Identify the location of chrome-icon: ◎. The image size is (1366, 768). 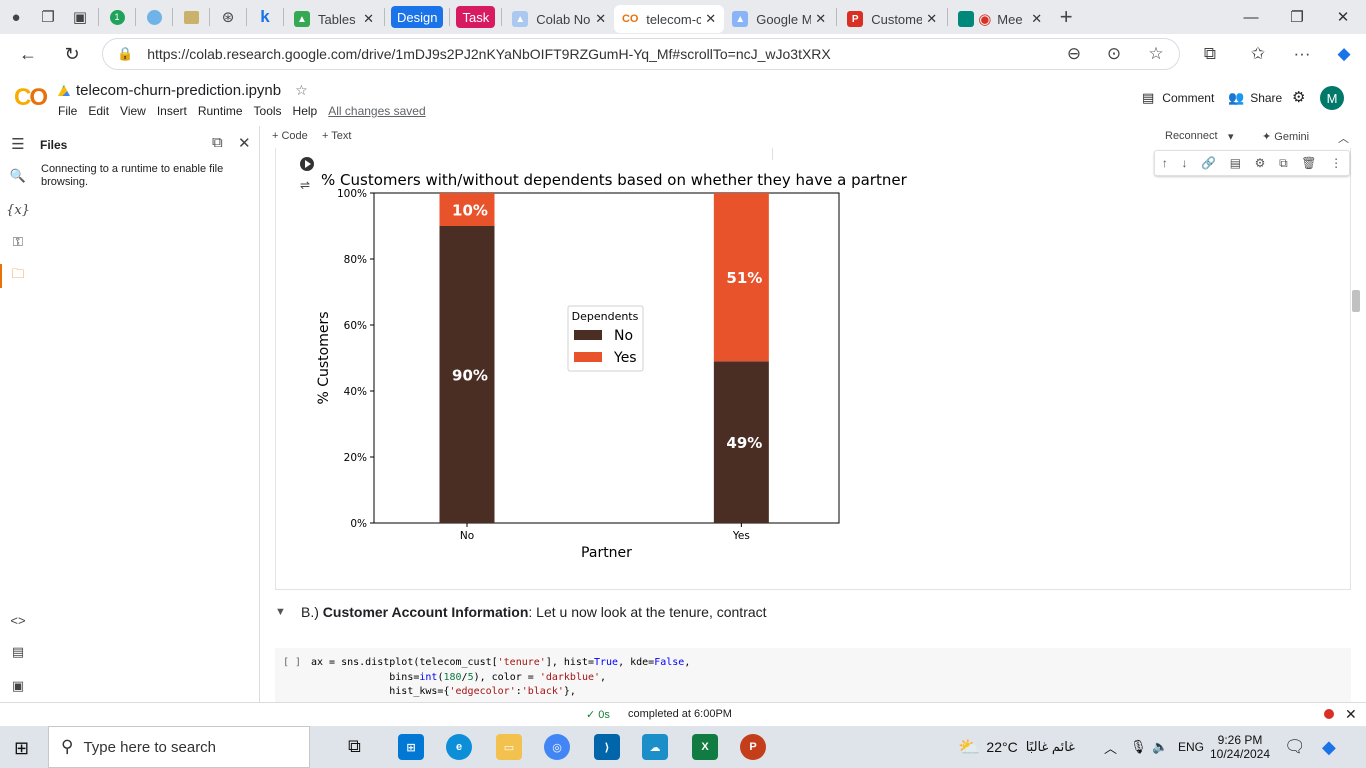
(557, 747).